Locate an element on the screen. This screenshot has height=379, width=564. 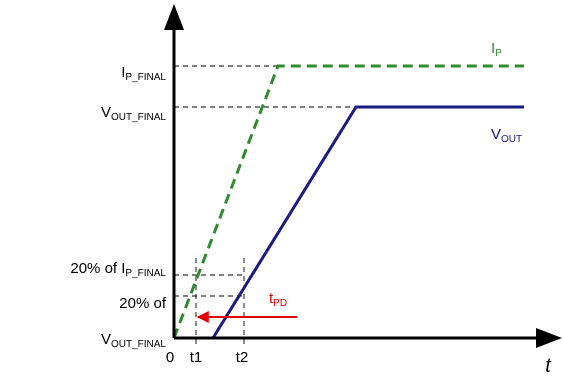
tpd-label: tPD is located at coordinates (278, 299).